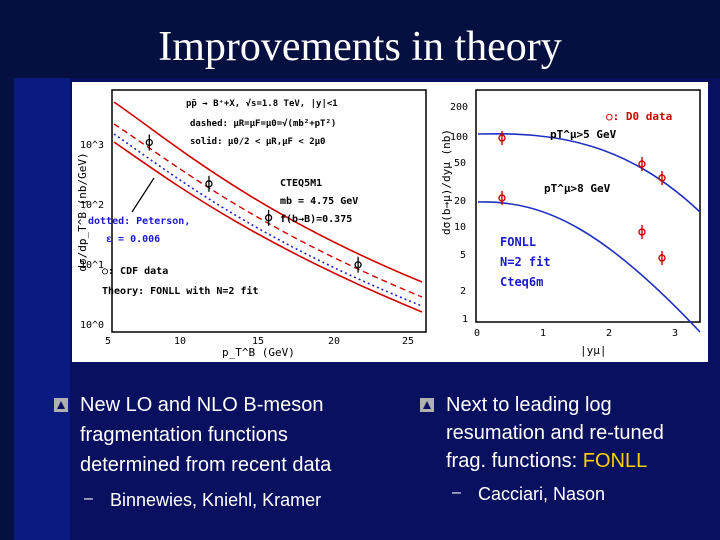  What do you see at coordinates (258, 341) in the screenshot?
I see `left-xtick-15: 15` at bounding box center [258, 341].